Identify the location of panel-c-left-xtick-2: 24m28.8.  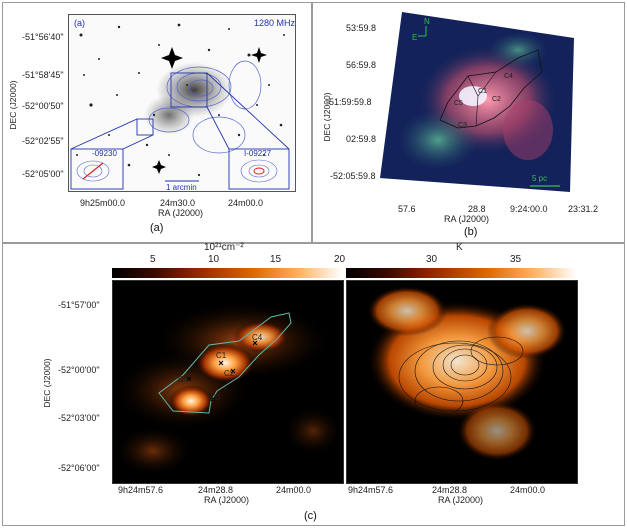
(216, 490).